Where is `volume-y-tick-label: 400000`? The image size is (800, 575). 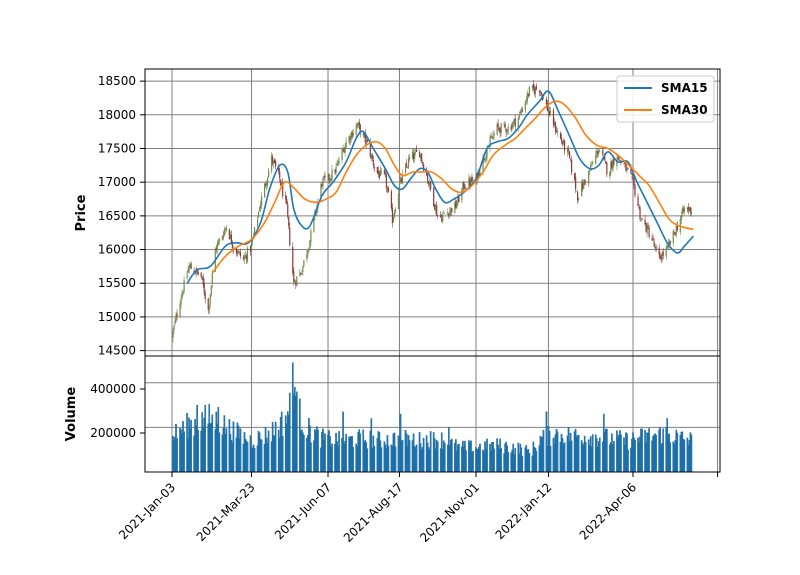 volume-y-tick-label: 400000 is located at coordinates (113, 389).